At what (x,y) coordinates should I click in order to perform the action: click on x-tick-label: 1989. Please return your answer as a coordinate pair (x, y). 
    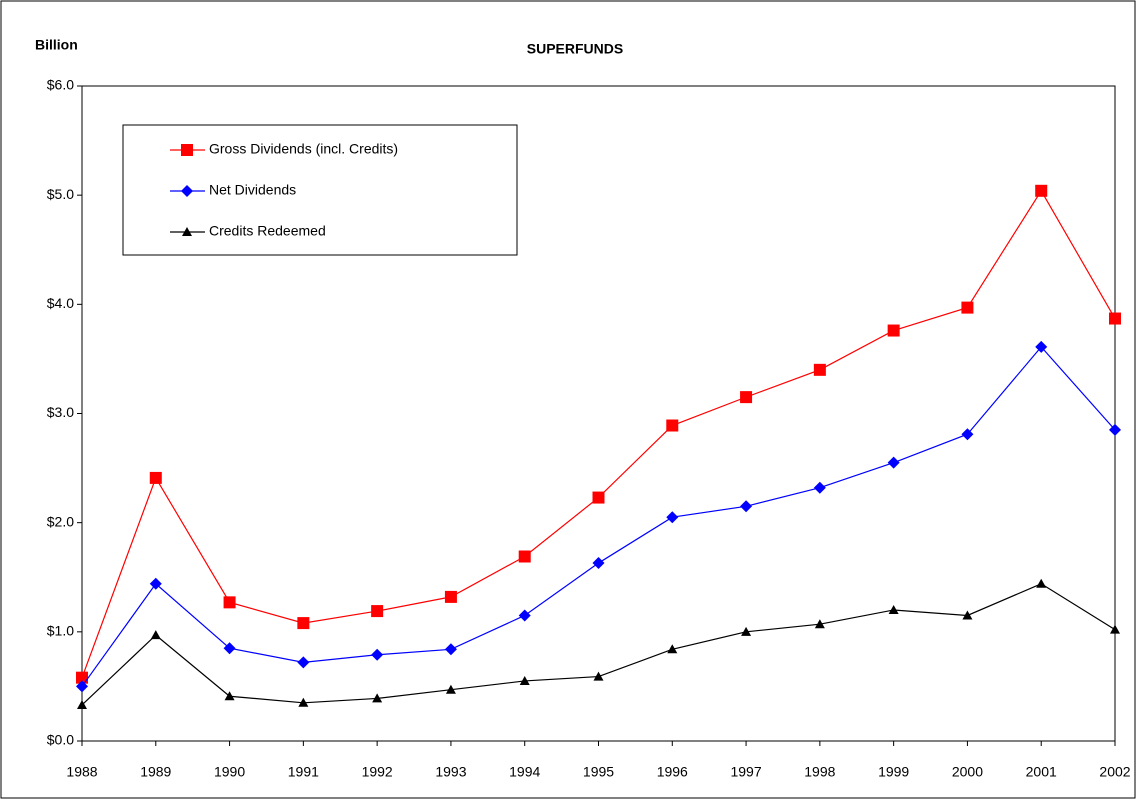
    Looking at the image, I should click on (155, 772).